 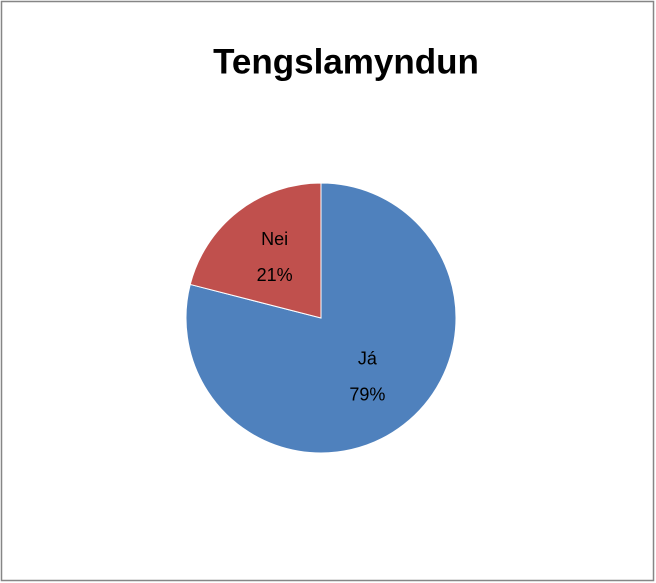 I want to click on slice-label: Nei, so click(x=274, y=239).